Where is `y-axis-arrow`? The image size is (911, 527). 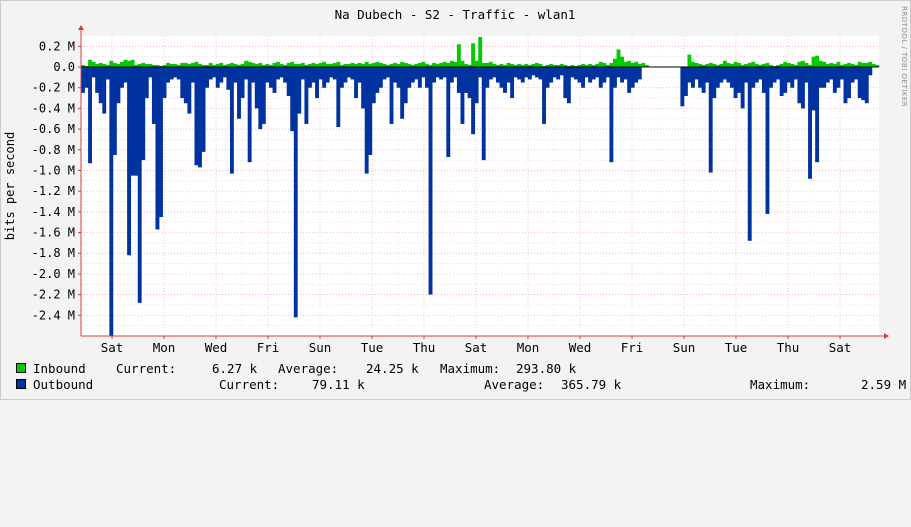 y-axis-arrow is located at coordinates (81, 27).